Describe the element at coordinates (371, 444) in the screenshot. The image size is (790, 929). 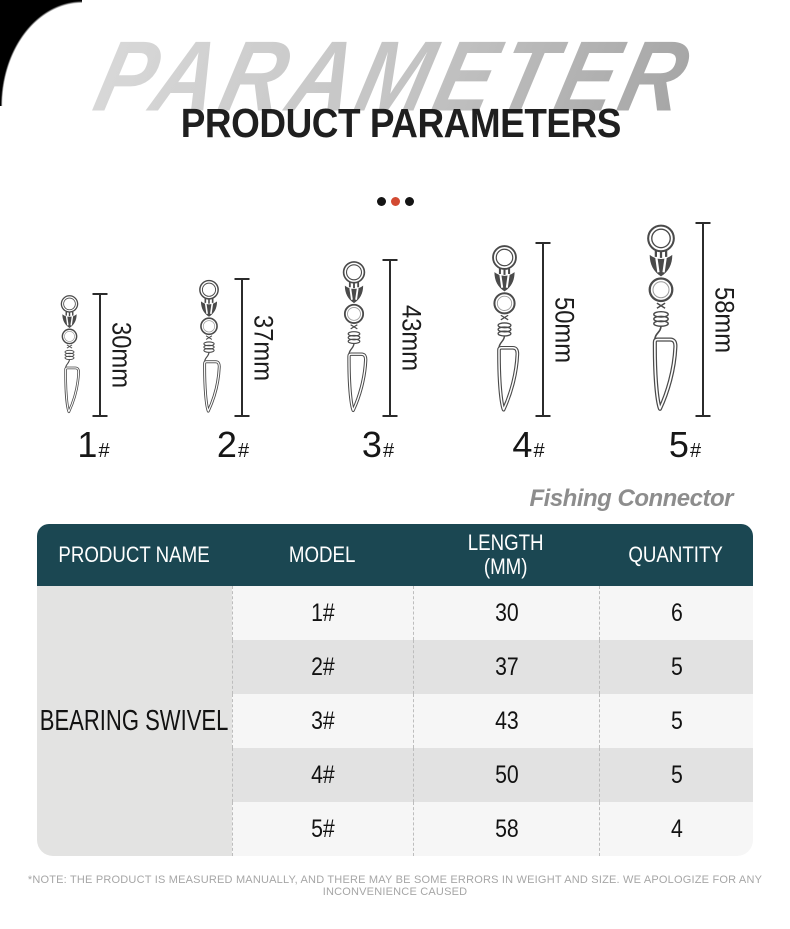
I see `size-number: 3` at that location.